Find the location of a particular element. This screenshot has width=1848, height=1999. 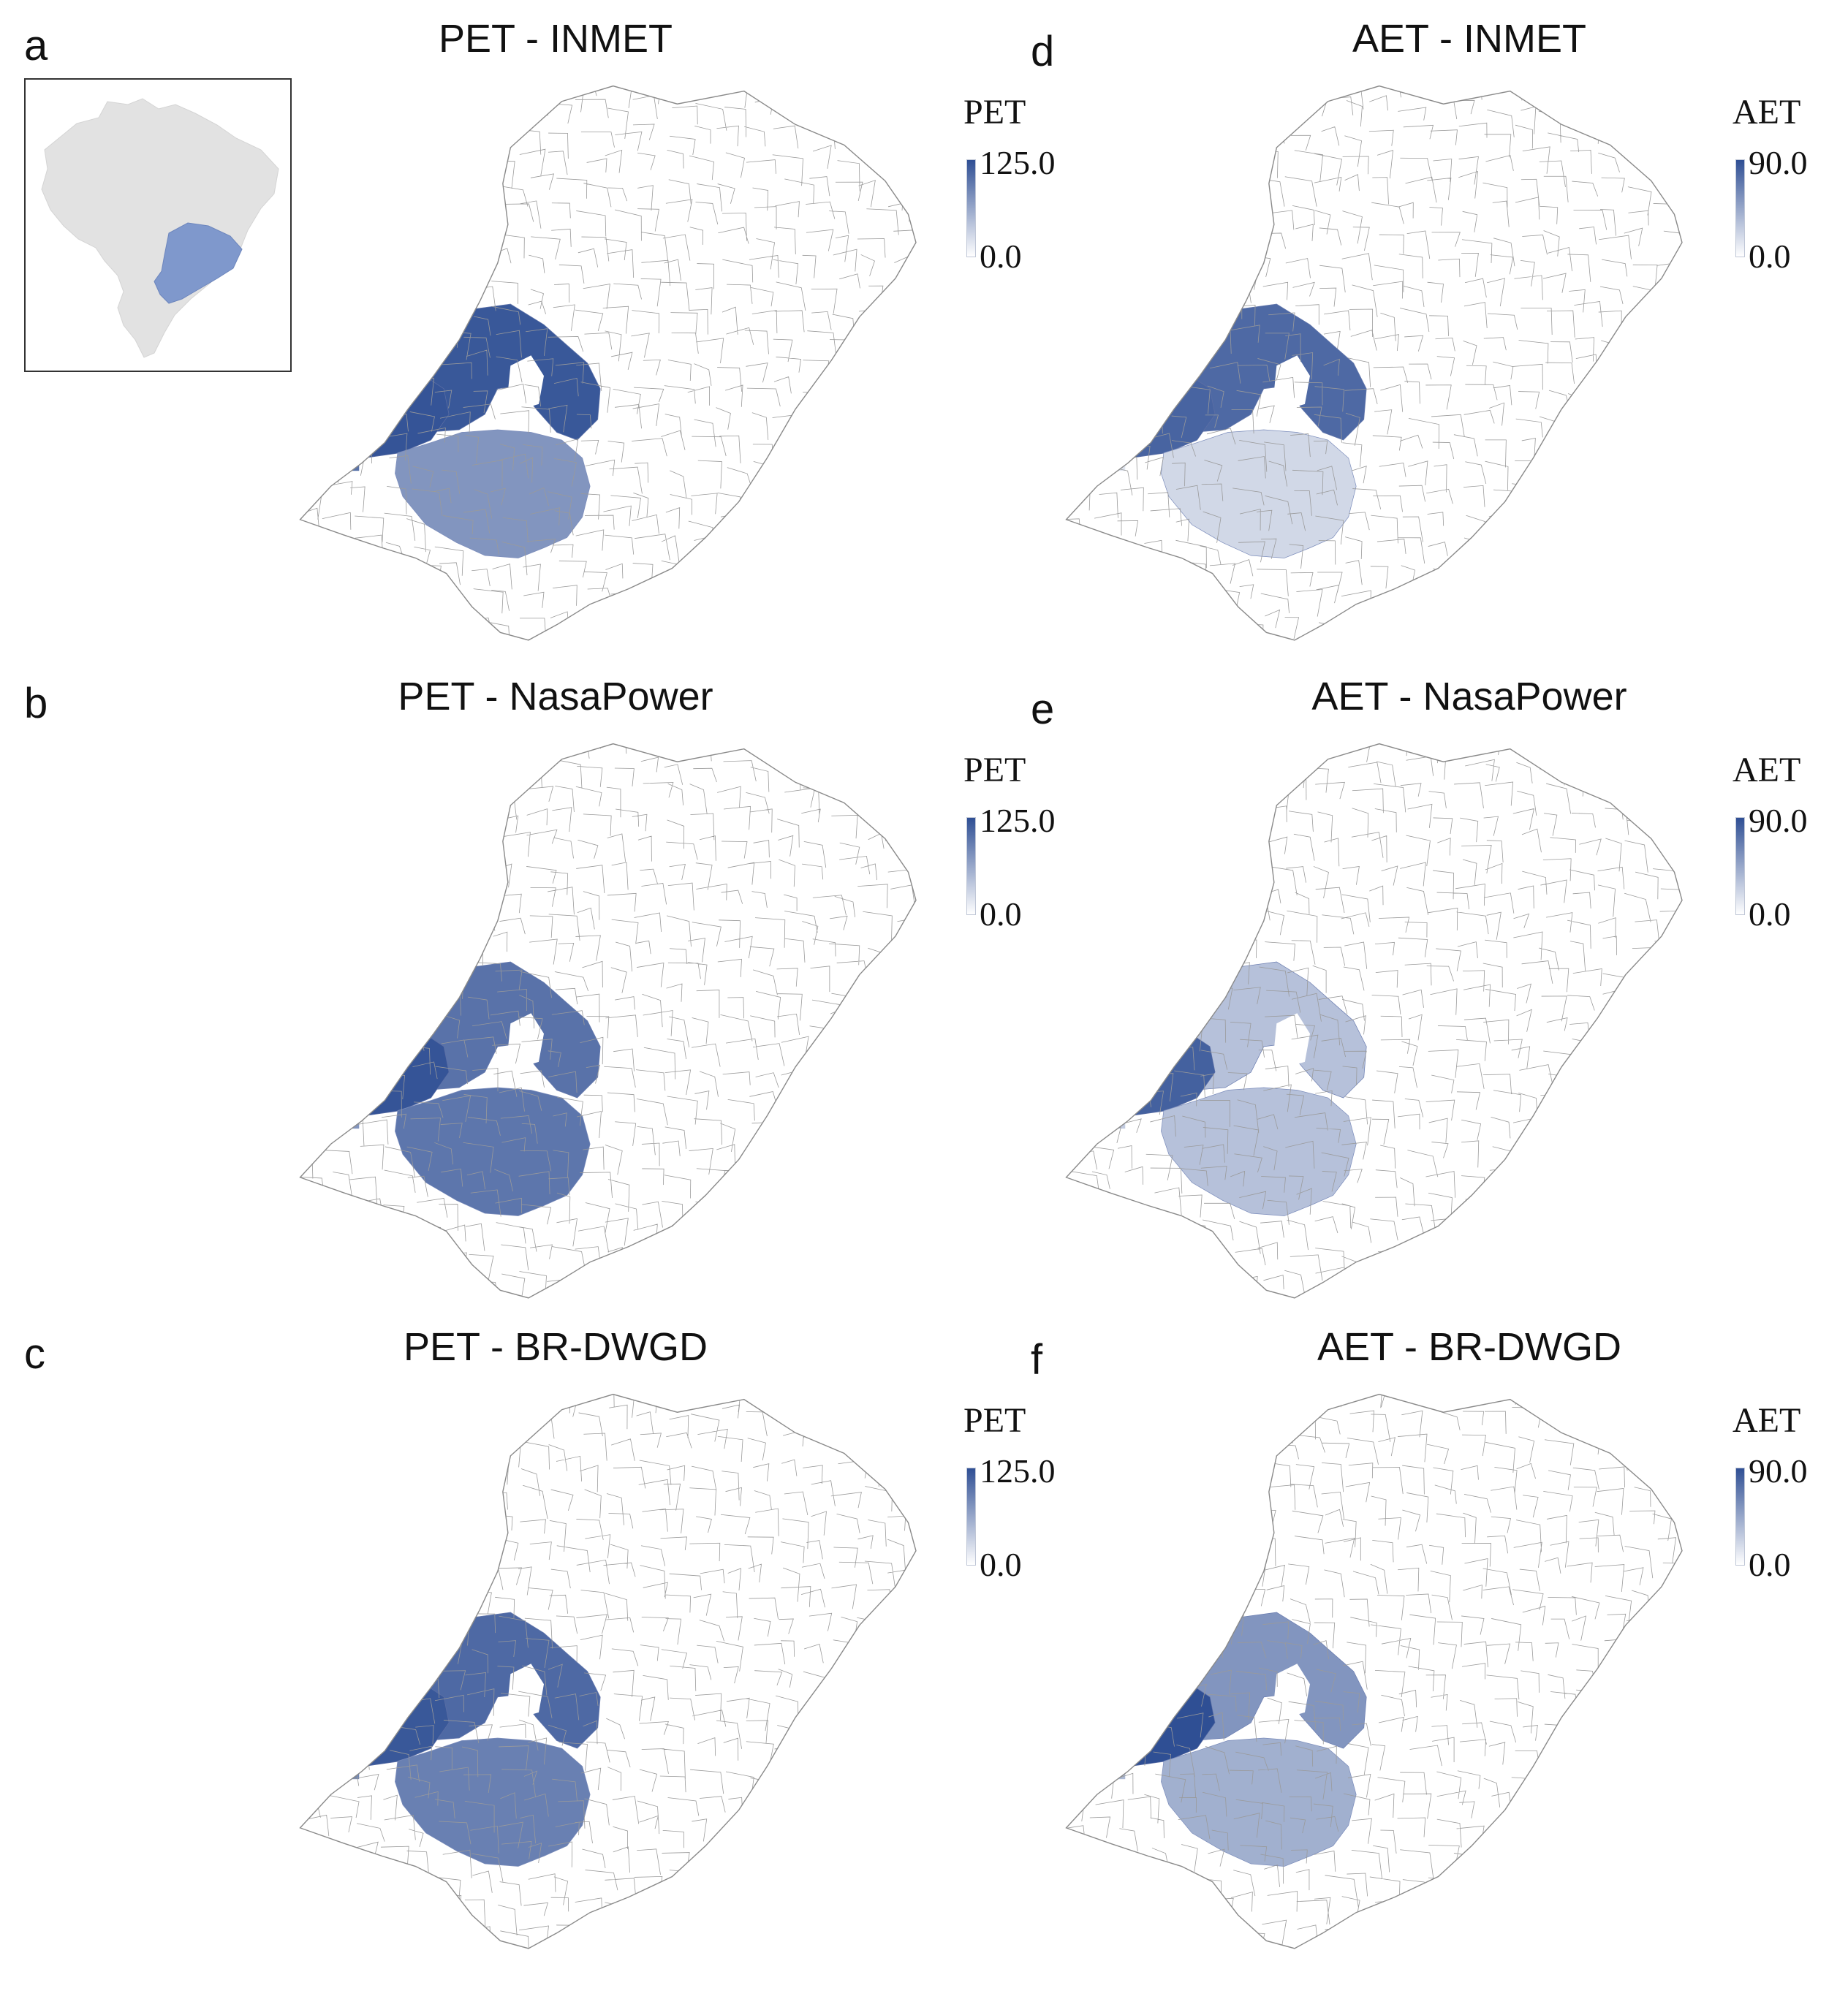

panel-d-unshaded-gap is located at coordinates (1291, 382).